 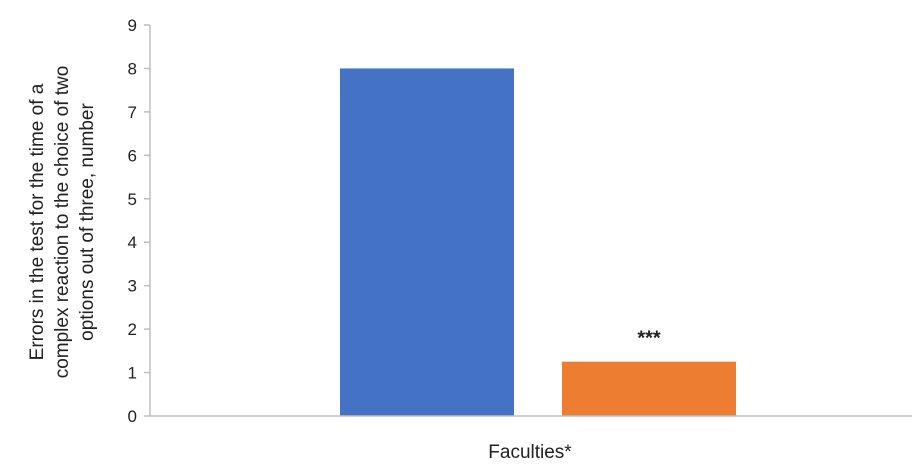 I want to click on y-axis: 0 1 2 3 4 5 6 7 8 9, so click(x=139, y=221).